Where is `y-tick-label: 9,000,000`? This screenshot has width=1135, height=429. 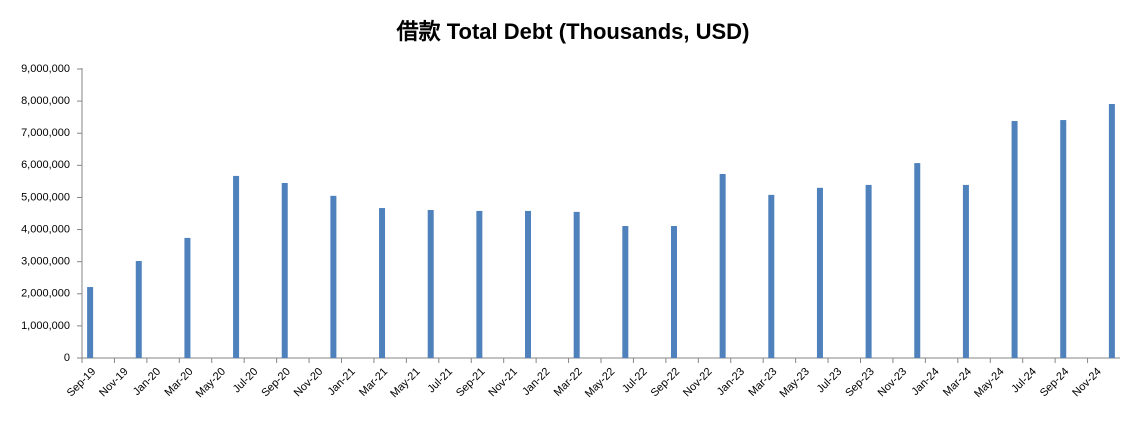
y-tick-label: 9,000,000 is located at coordinates (45, 69).